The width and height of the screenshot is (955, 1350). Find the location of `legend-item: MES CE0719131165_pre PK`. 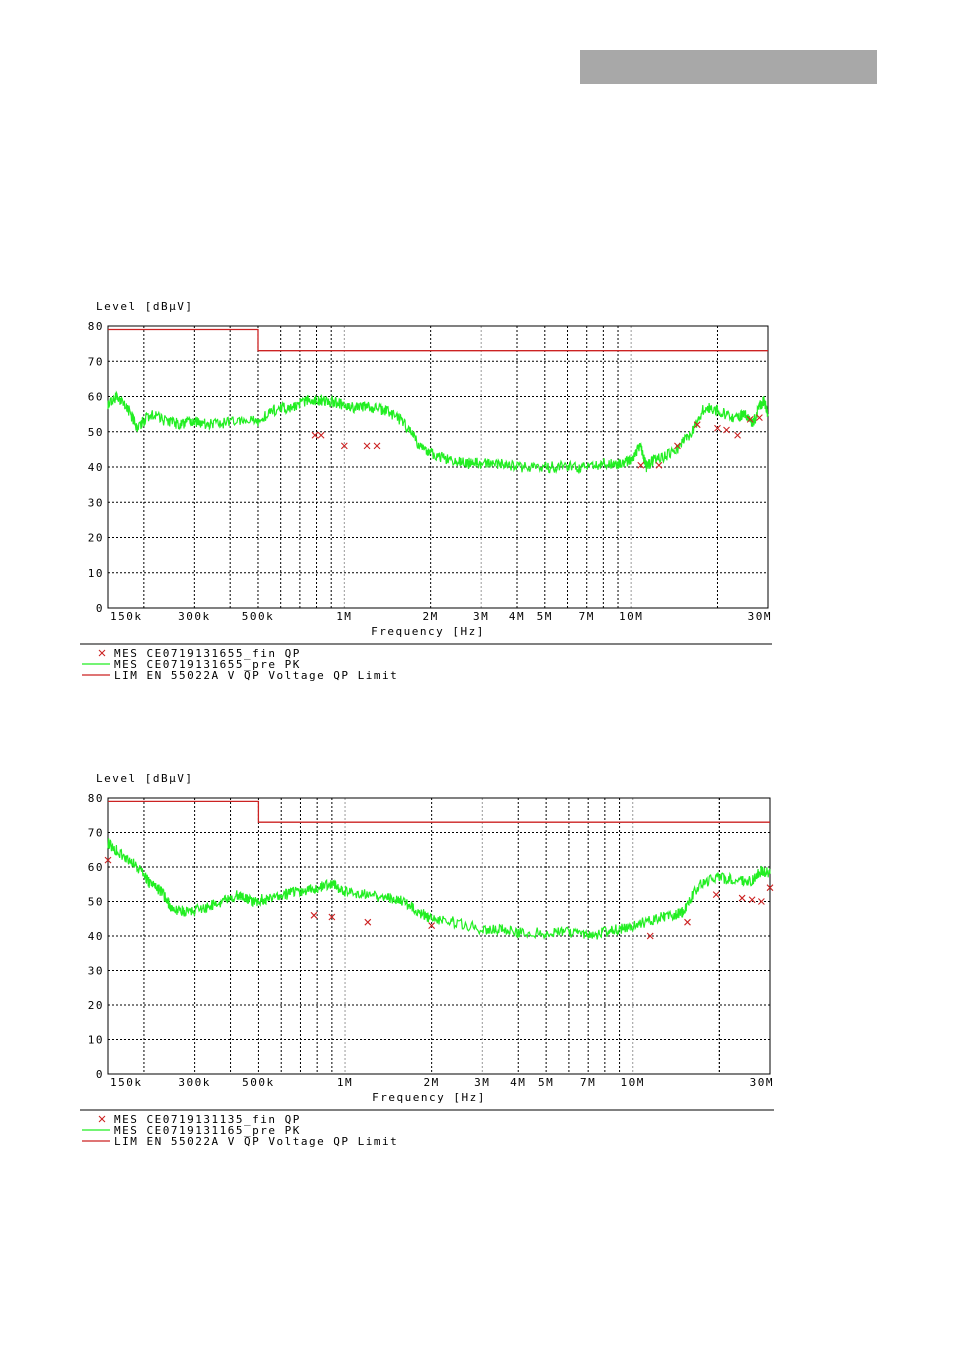

legend-item: MES CE0719131165_pre PK is located at coordinates (191, 1130).